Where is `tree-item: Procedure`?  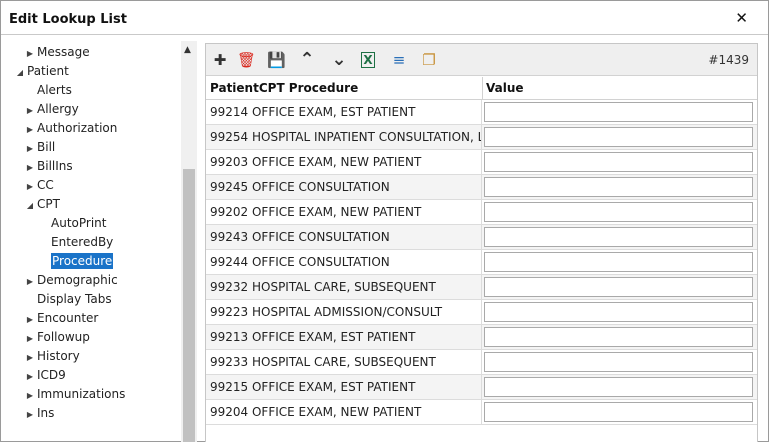 tree-item: Procedure is located at coordinates (82, 261).